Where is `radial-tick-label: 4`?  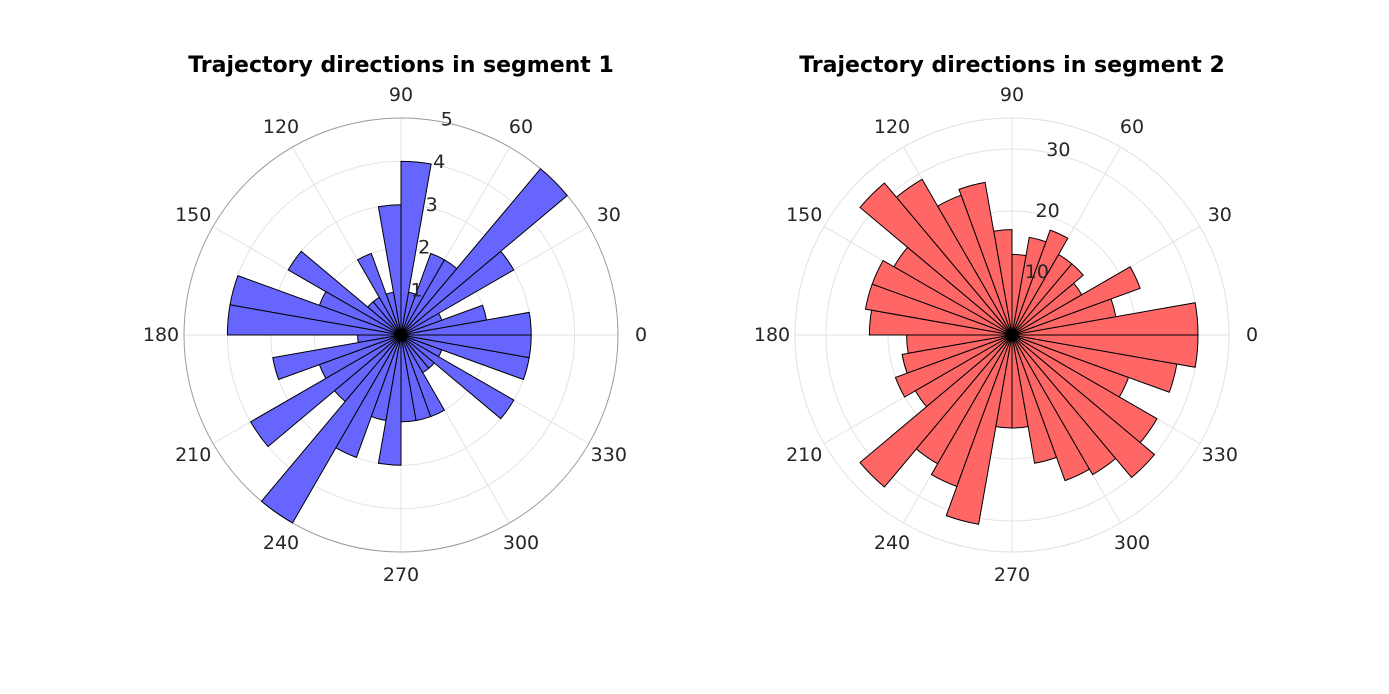
radial-tick-label: 4 is located at coordinates (439, 162).